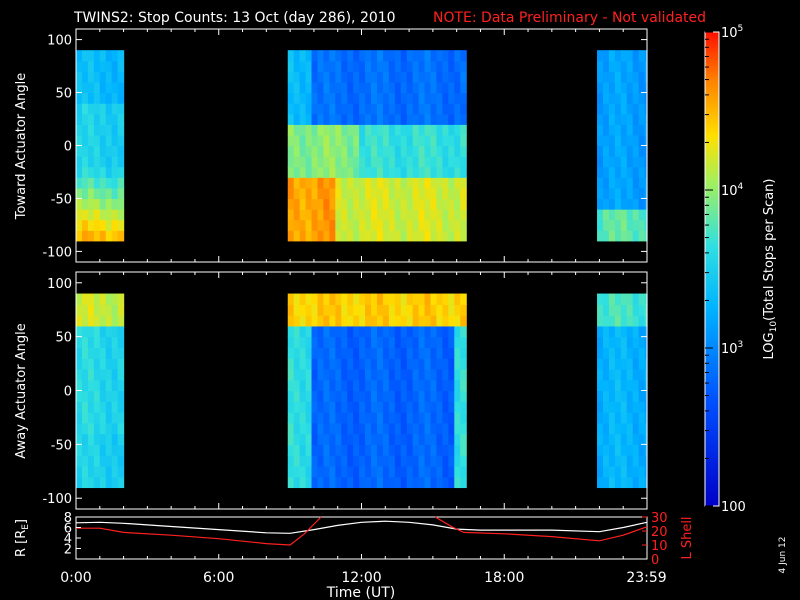  I want to click on date-stamp: 4 Jun 12, so click(783, 555).